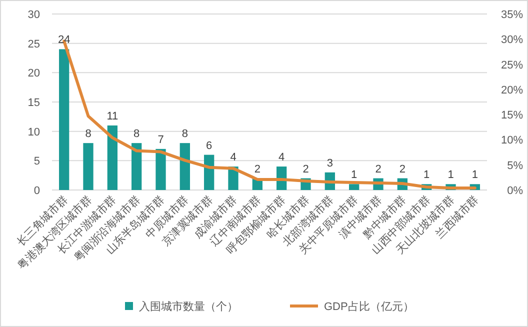 The height and width of the screenshot is (327, 528). Describe the element at coordinates (37, 162) in the screenshot. I see `y-tick-label: 5` at that location.